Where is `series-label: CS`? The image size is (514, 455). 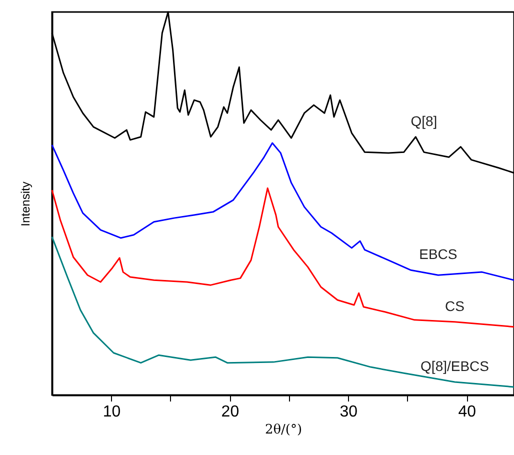 series-label: CS is located at coordinates (454, 306).